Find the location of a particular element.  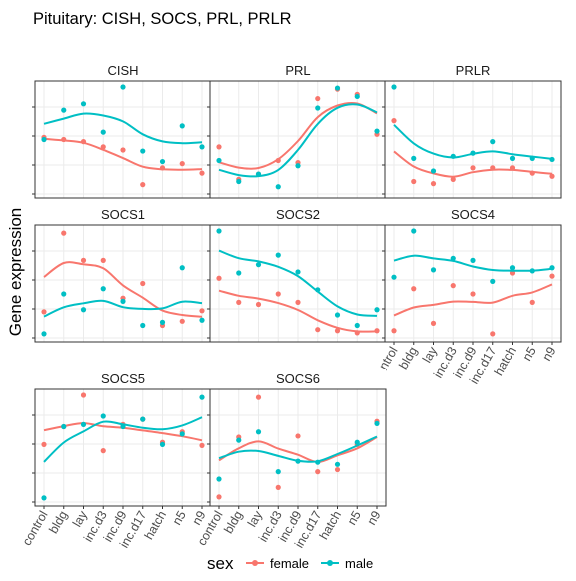

gridlines-socs2 is located at coordinates (298, 283).